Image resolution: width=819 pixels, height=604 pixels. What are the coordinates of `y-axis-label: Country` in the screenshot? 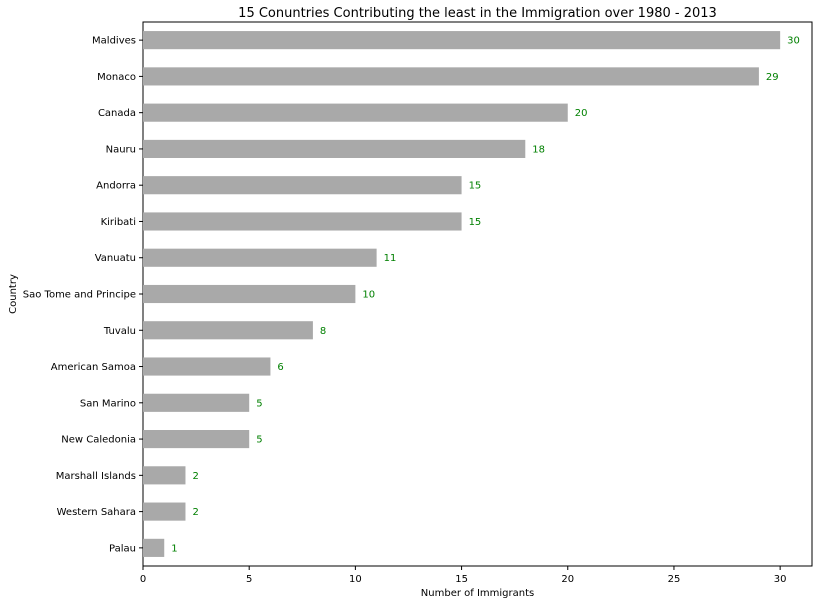 It's located at (13, 294).